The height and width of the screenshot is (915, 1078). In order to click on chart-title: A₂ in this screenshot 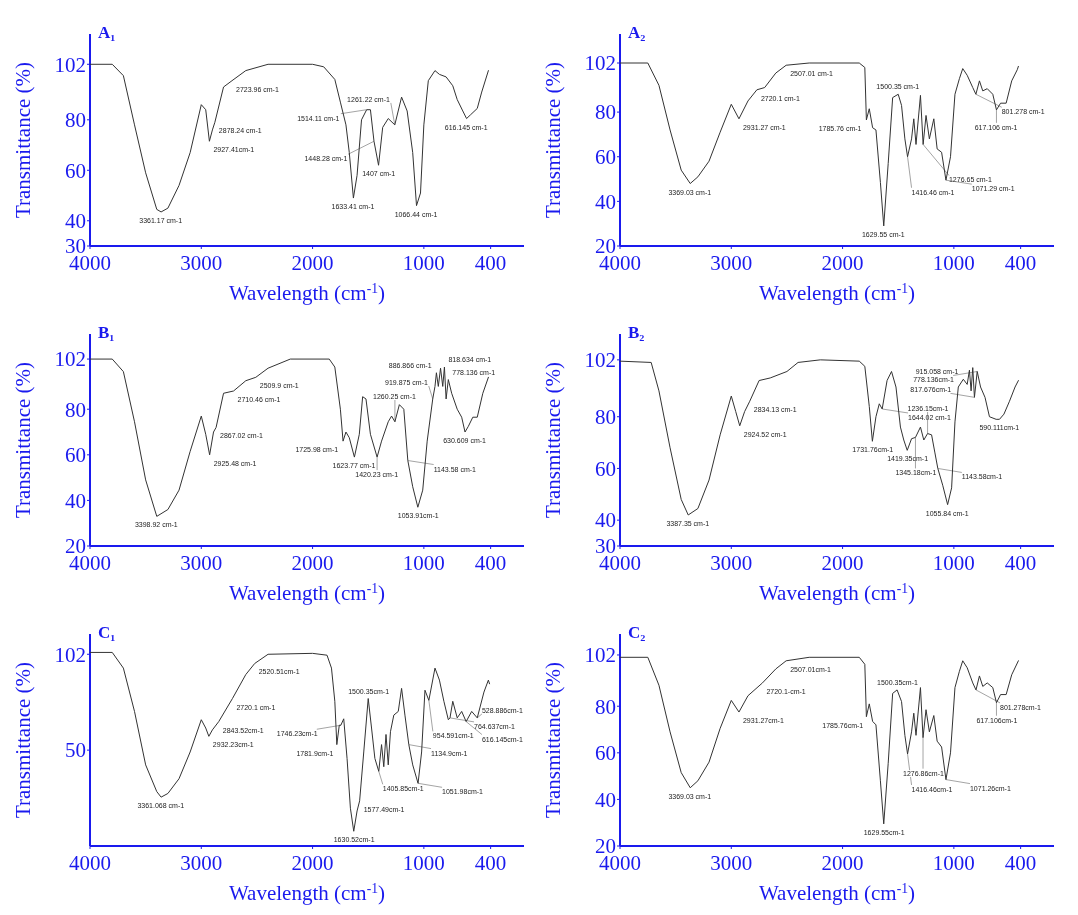, I will do `click(637, 32)`.